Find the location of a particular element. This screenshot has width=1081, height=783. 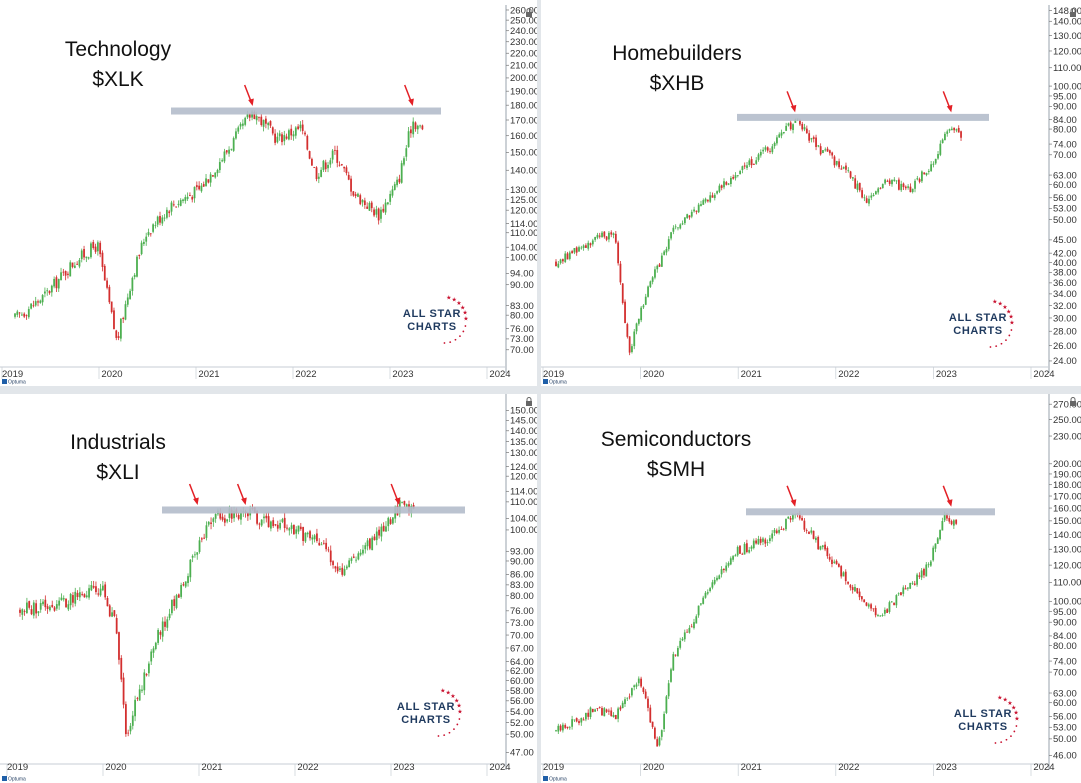

chart-title-ticker: $XLK is located at coordinates (118, 79).